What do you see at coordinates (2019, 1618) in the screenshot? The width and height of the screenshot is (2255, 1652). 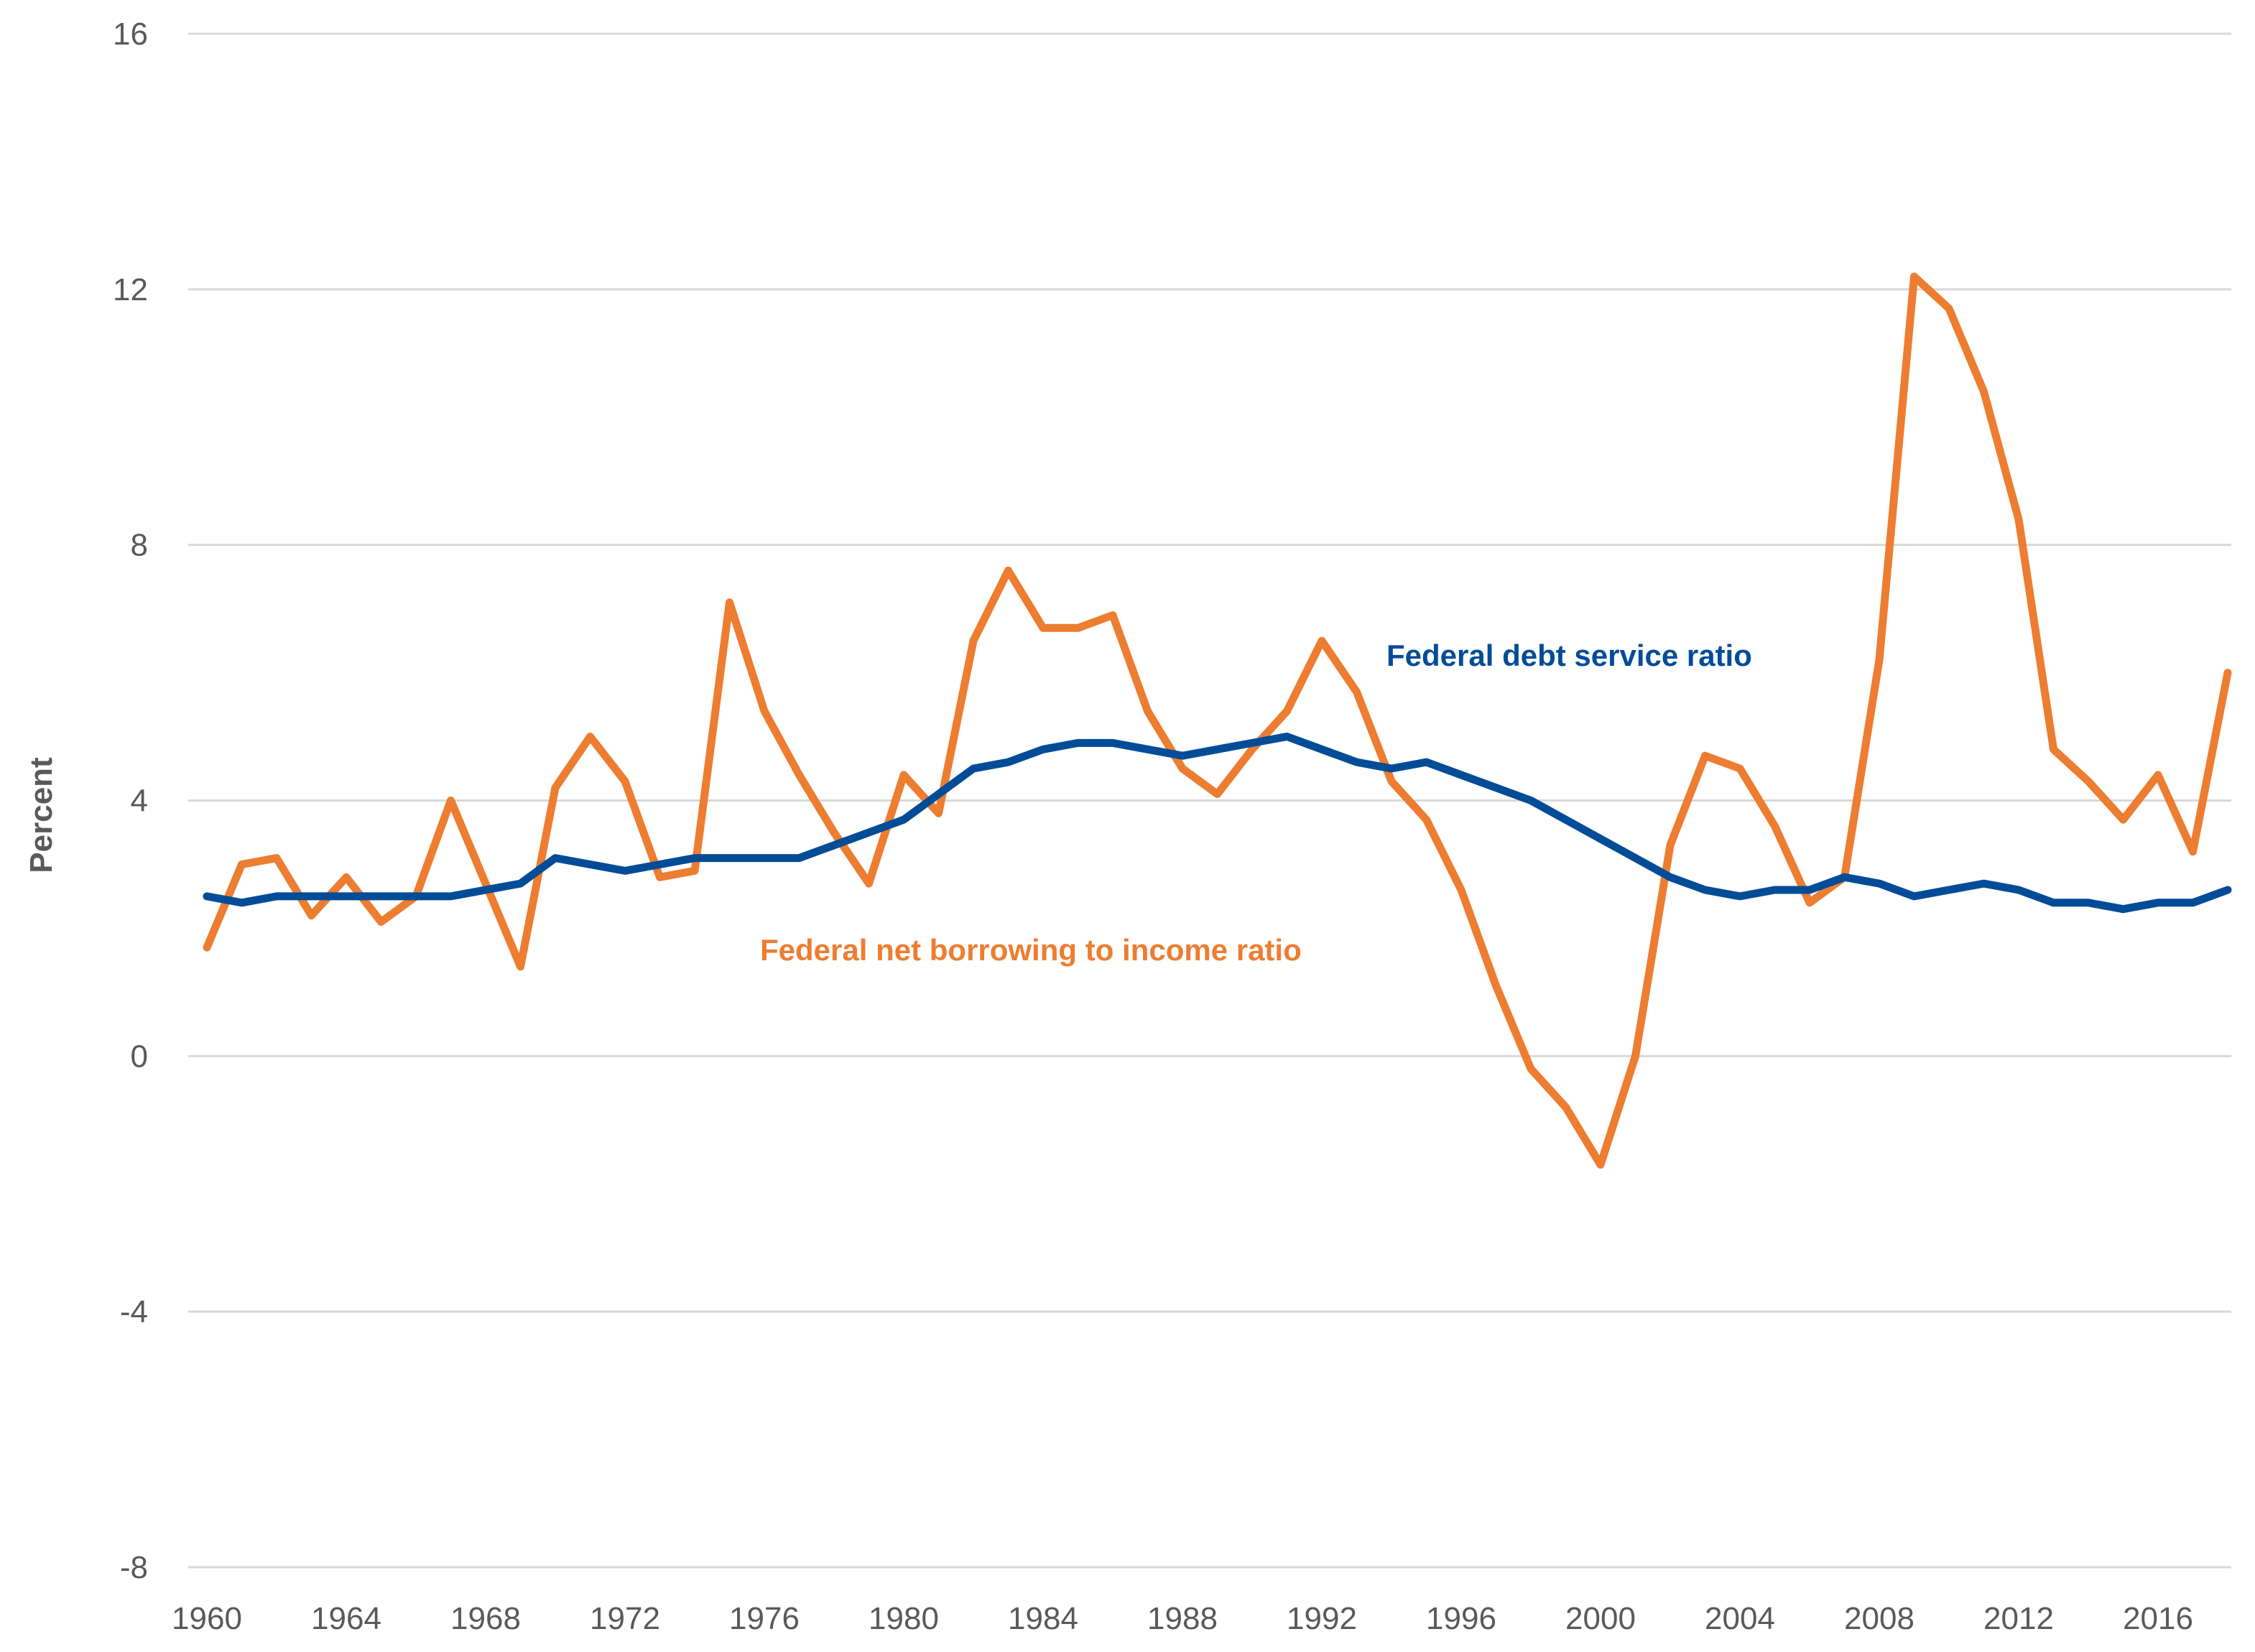 I see `x-tick-label: 2012` at bounding box center [2019, 1618].